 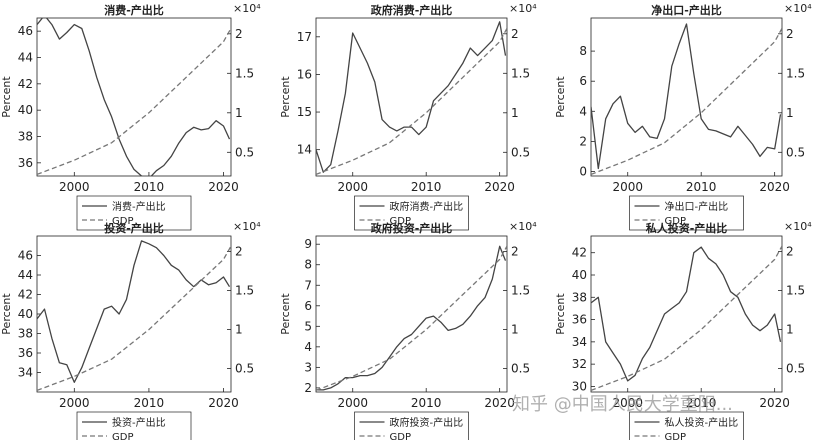 What do you see at coordinates (583, 171) in the screenshot?
I see `y-tick-label: 0` at bounding box center [583, 171].